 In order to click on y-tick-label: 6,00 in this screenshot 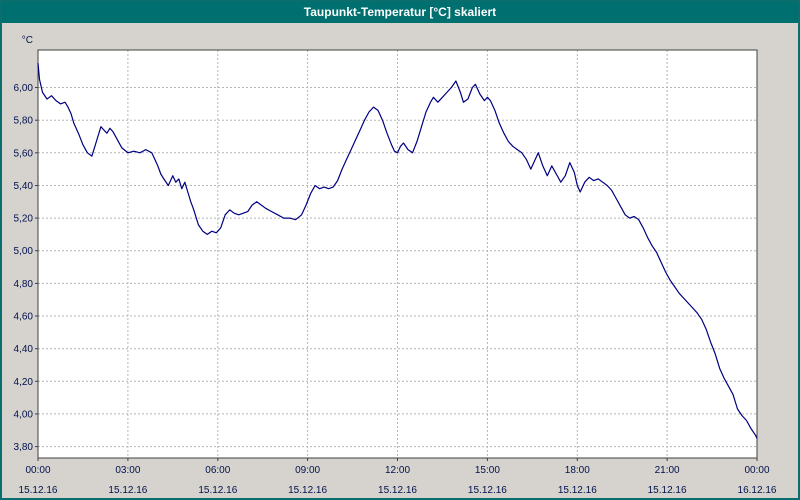, I will do `click(24, 88)`.